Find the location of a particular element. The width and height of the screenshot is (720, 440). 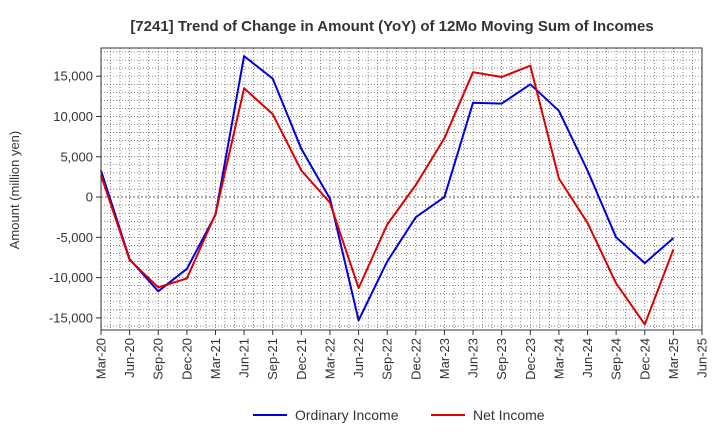

x-tick-label: Sep-21 is located at coordinates (272, 359).